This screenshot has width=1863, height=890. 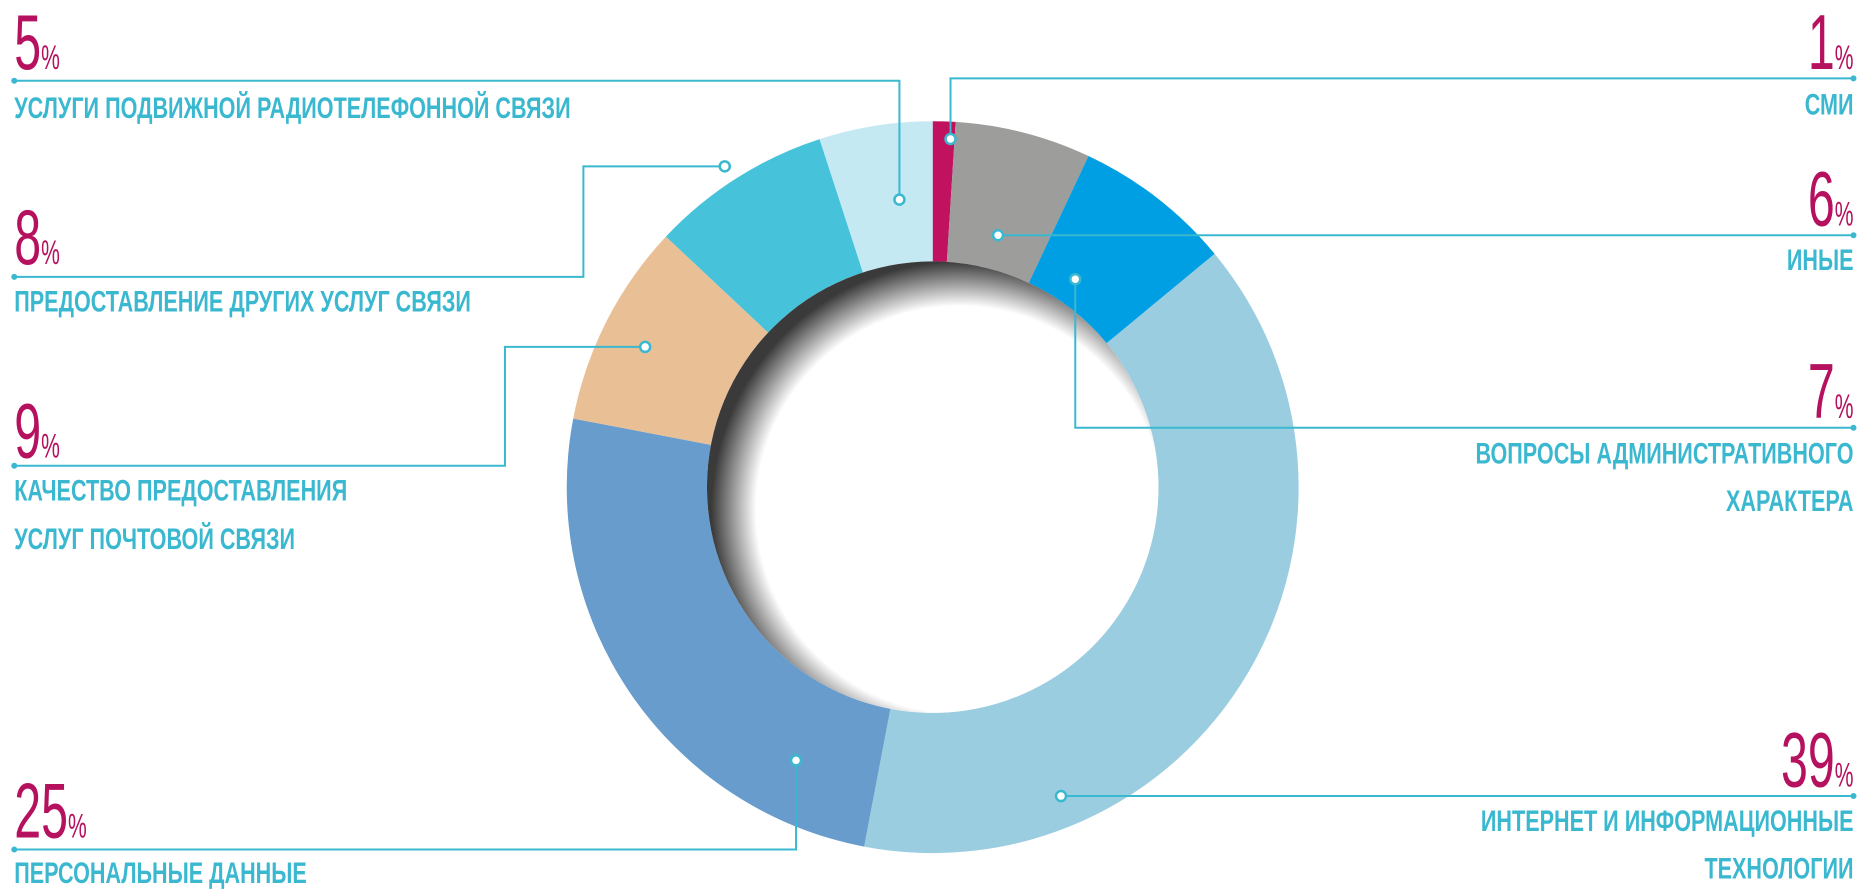 What do you see at coordinates (27, 237) in the screenshot?
I see `value-number: 8` at bounding box center [27, 237].